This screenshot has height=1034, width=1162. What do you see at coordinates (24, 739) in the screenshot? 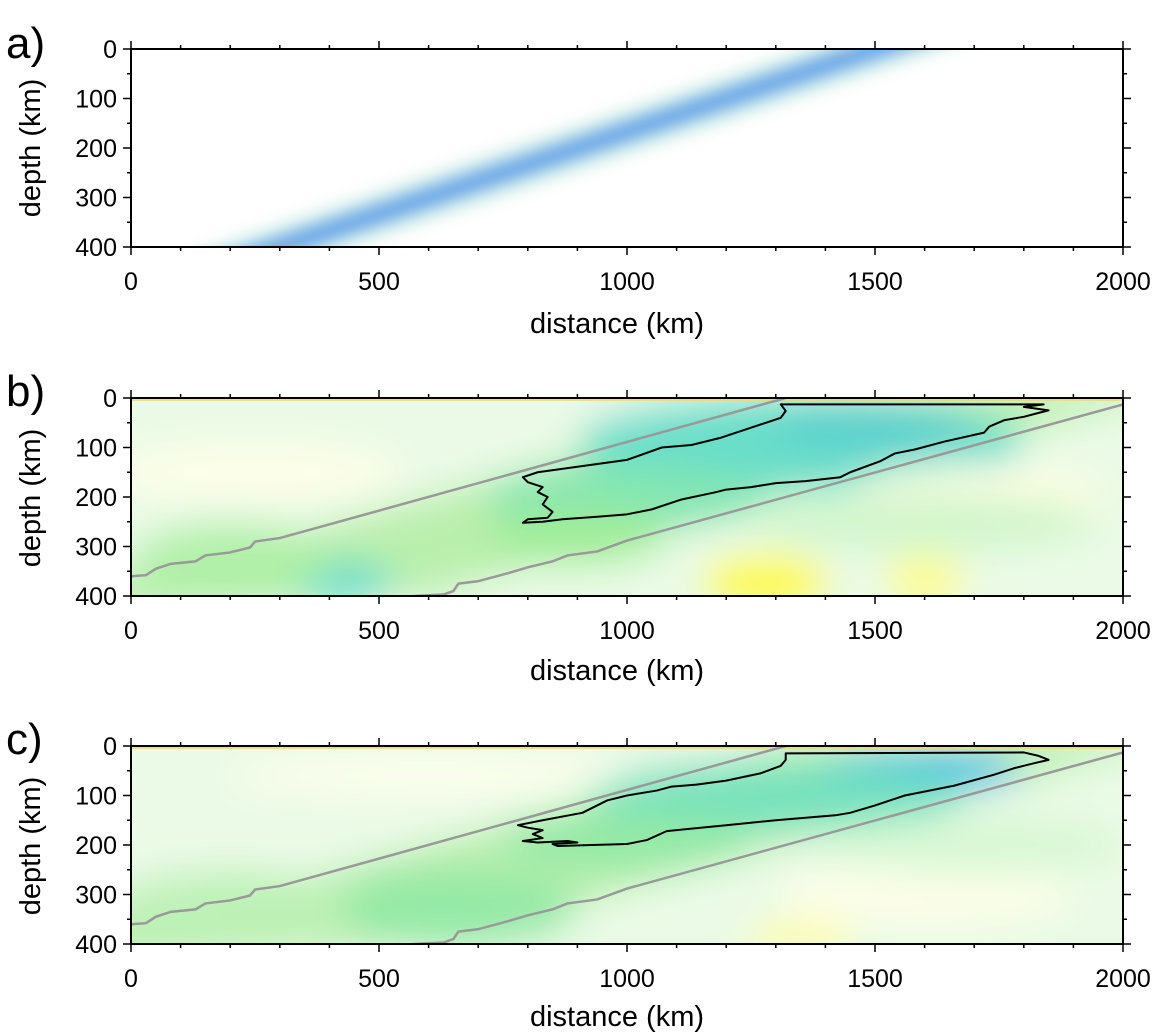
I see `panel-label-c: c)` at bounding box center [24, 739].